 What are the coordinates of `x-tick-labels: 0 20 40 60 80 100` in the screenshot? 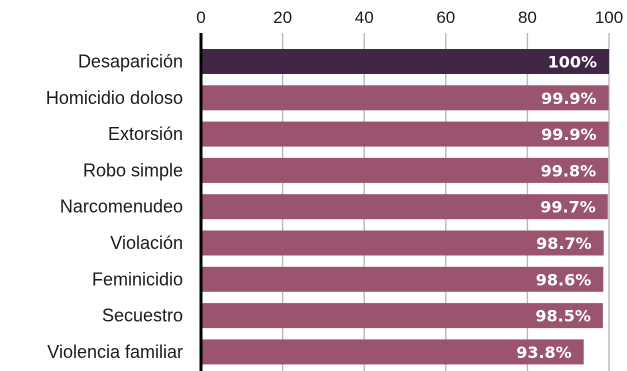 It's located at (409, 17).